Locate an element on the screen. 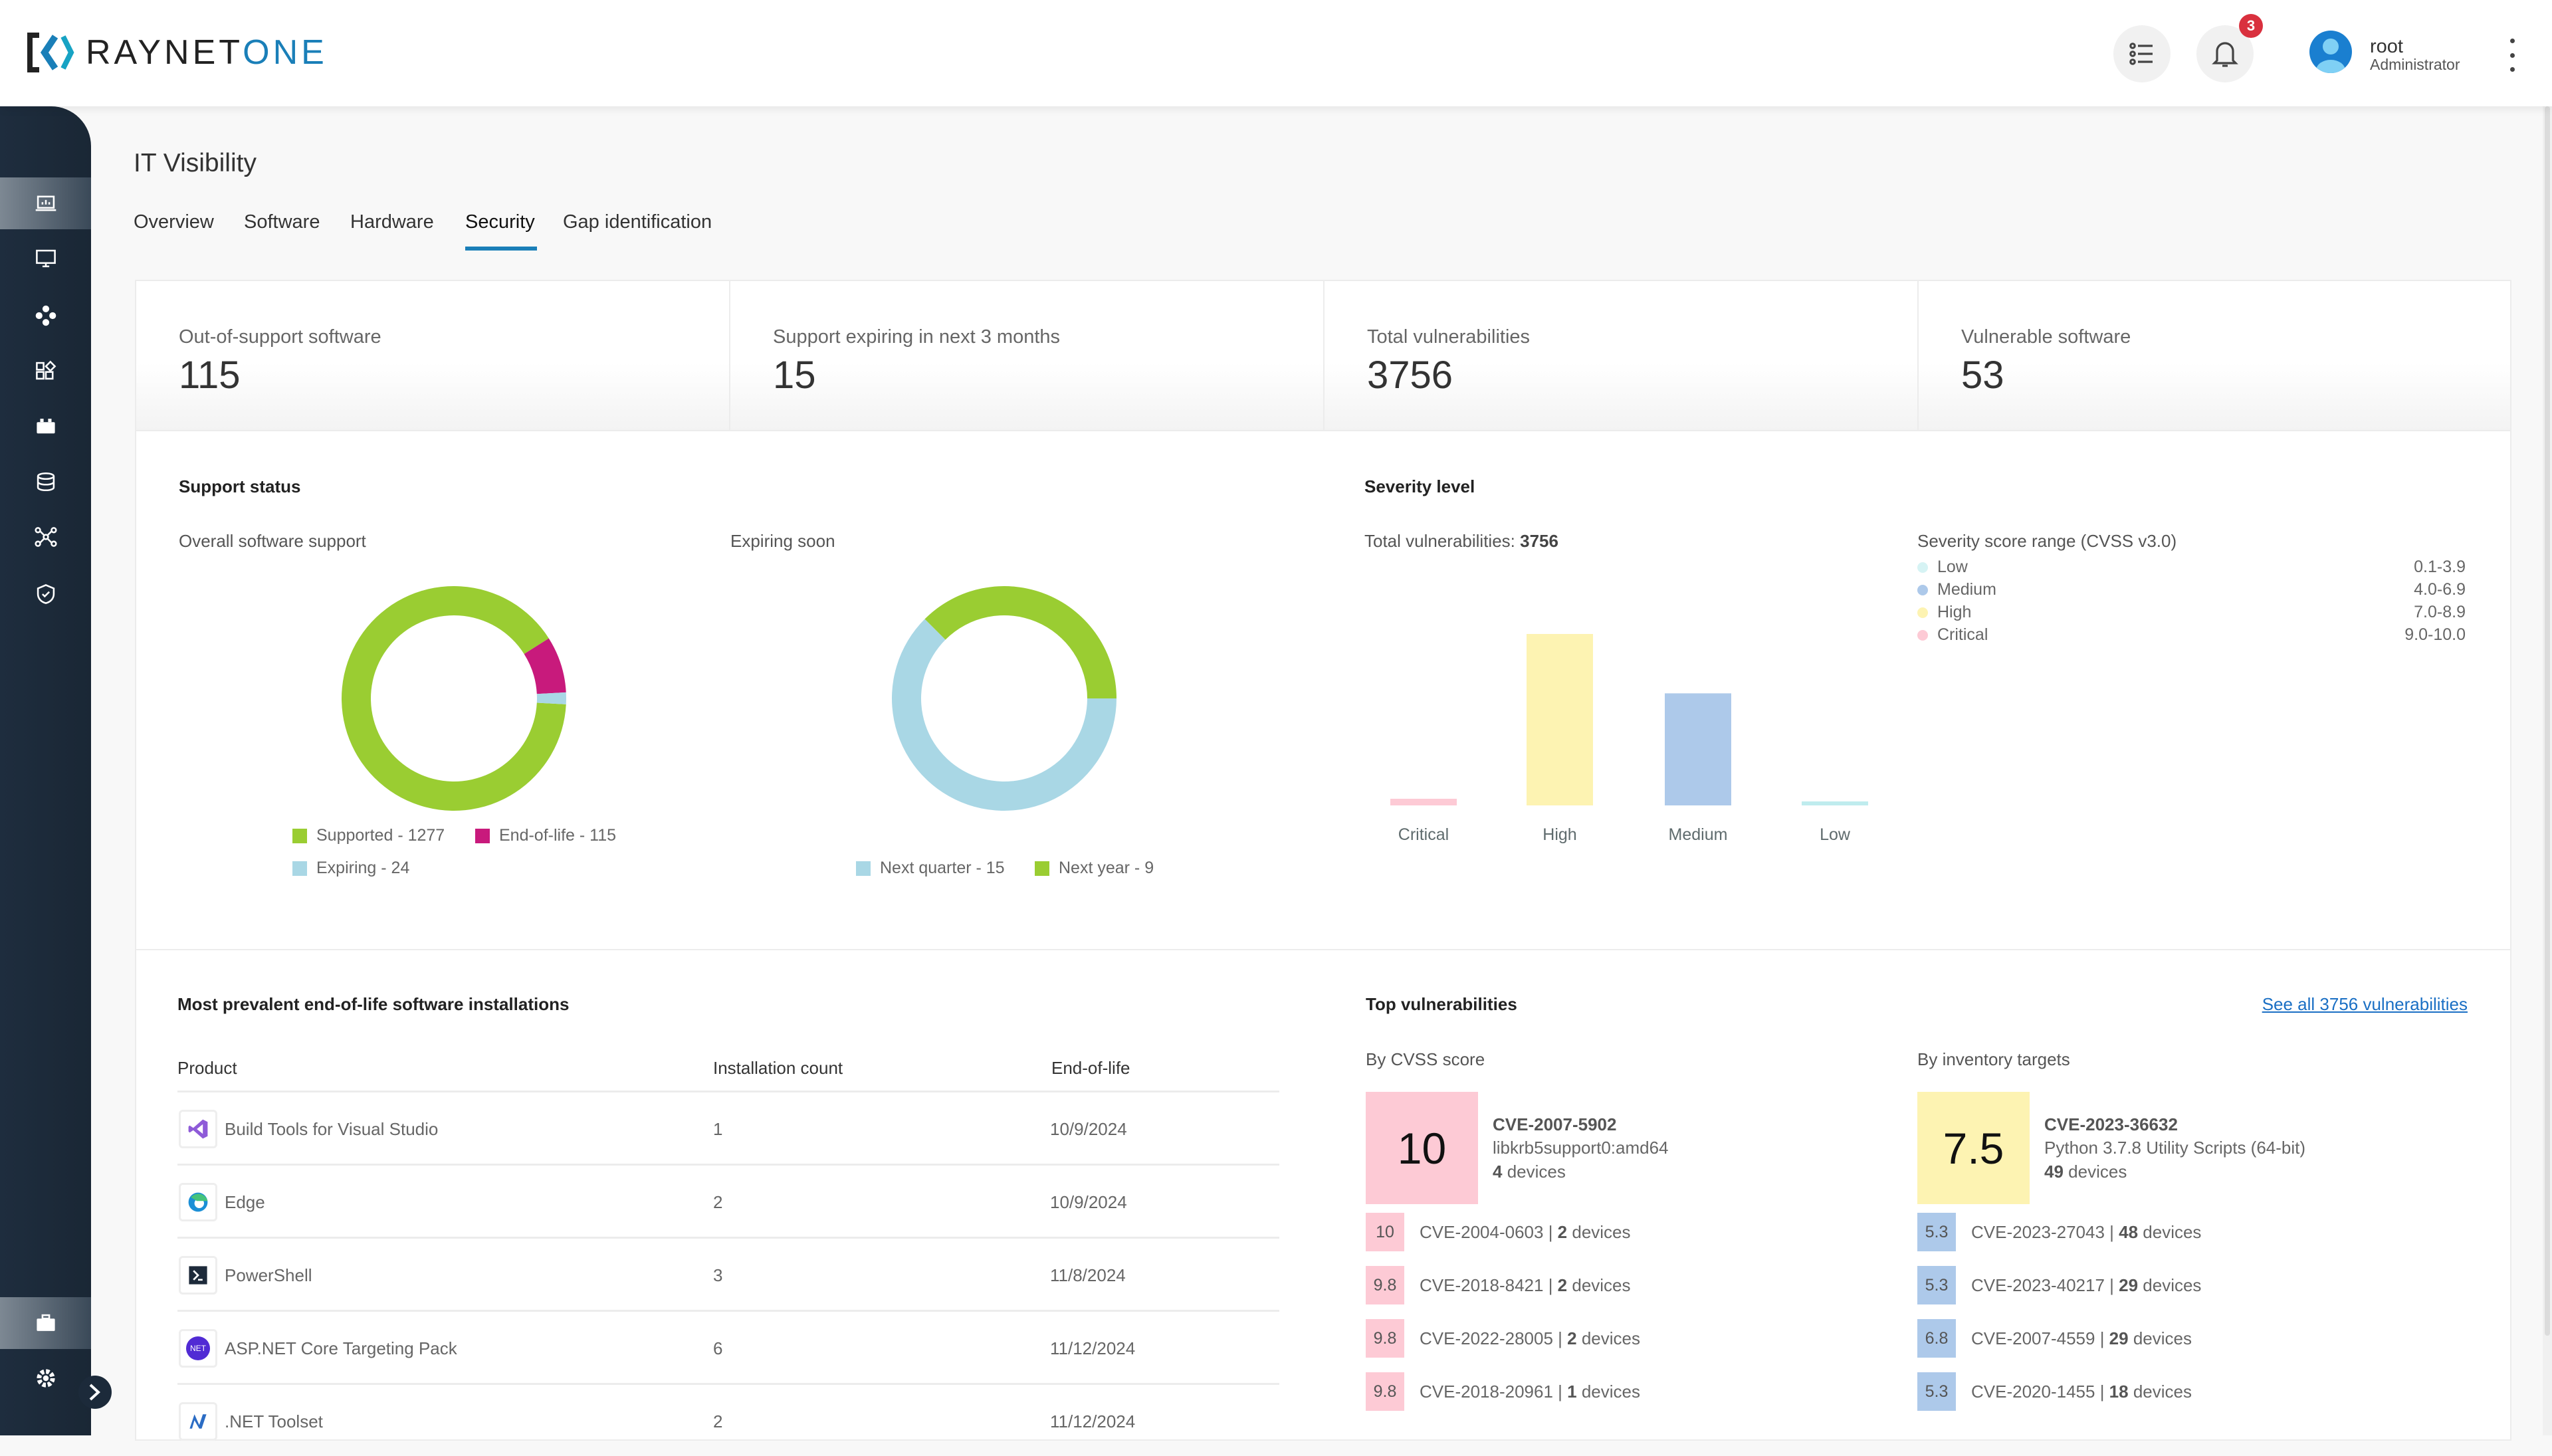 This screenshot has width=2552, height=1456. raynetone-logo: RAYNETONE is located at coordinates (177, 52).